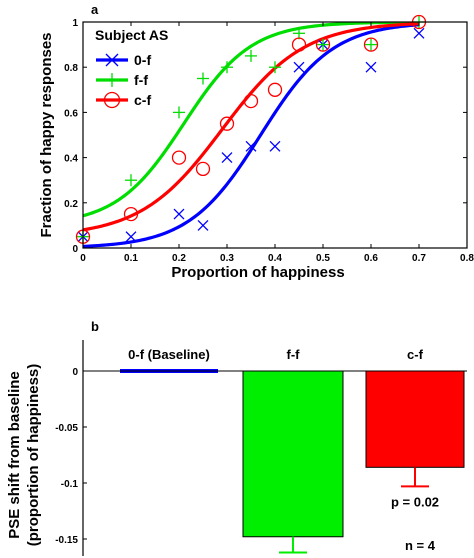  What do you see at coordinates (71, 159) in the screenshot?
I see `y-tick-label: 0.4` at bounding box center [71, 159].